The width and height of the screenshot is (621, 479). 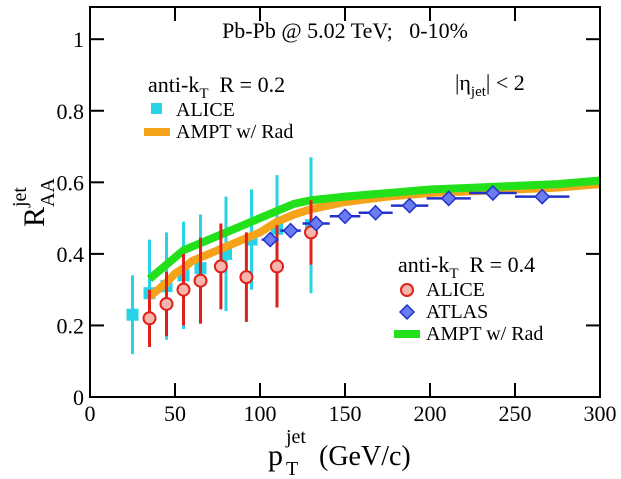 What do you see at coordinates (247, 84) in the screenshot?
I see `legend-title-part: R = 0.2` at bounding box center [247, 84].